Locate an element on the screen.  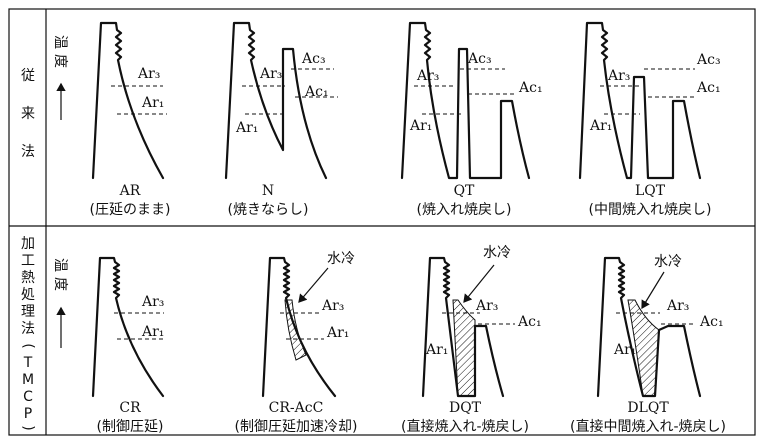
cr-acc-water-arrow-icon is located at coordinates (313, 285).